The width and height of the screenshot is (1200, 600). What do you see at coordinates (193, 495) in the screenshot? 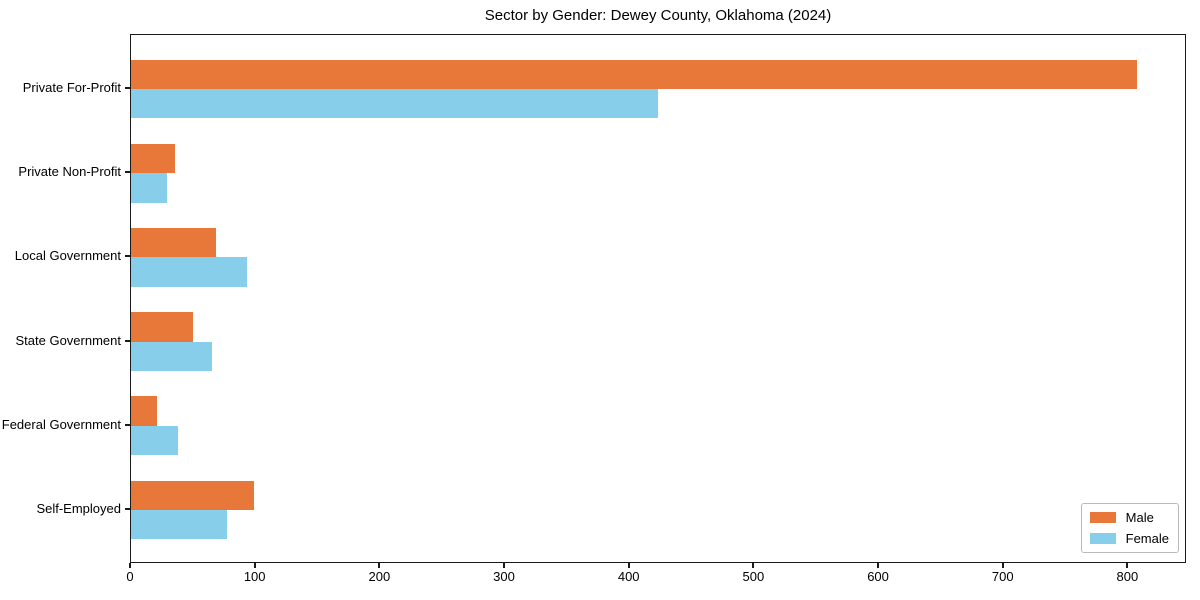
I see `bar-male-self-employed` at bounding box center [193, 495].